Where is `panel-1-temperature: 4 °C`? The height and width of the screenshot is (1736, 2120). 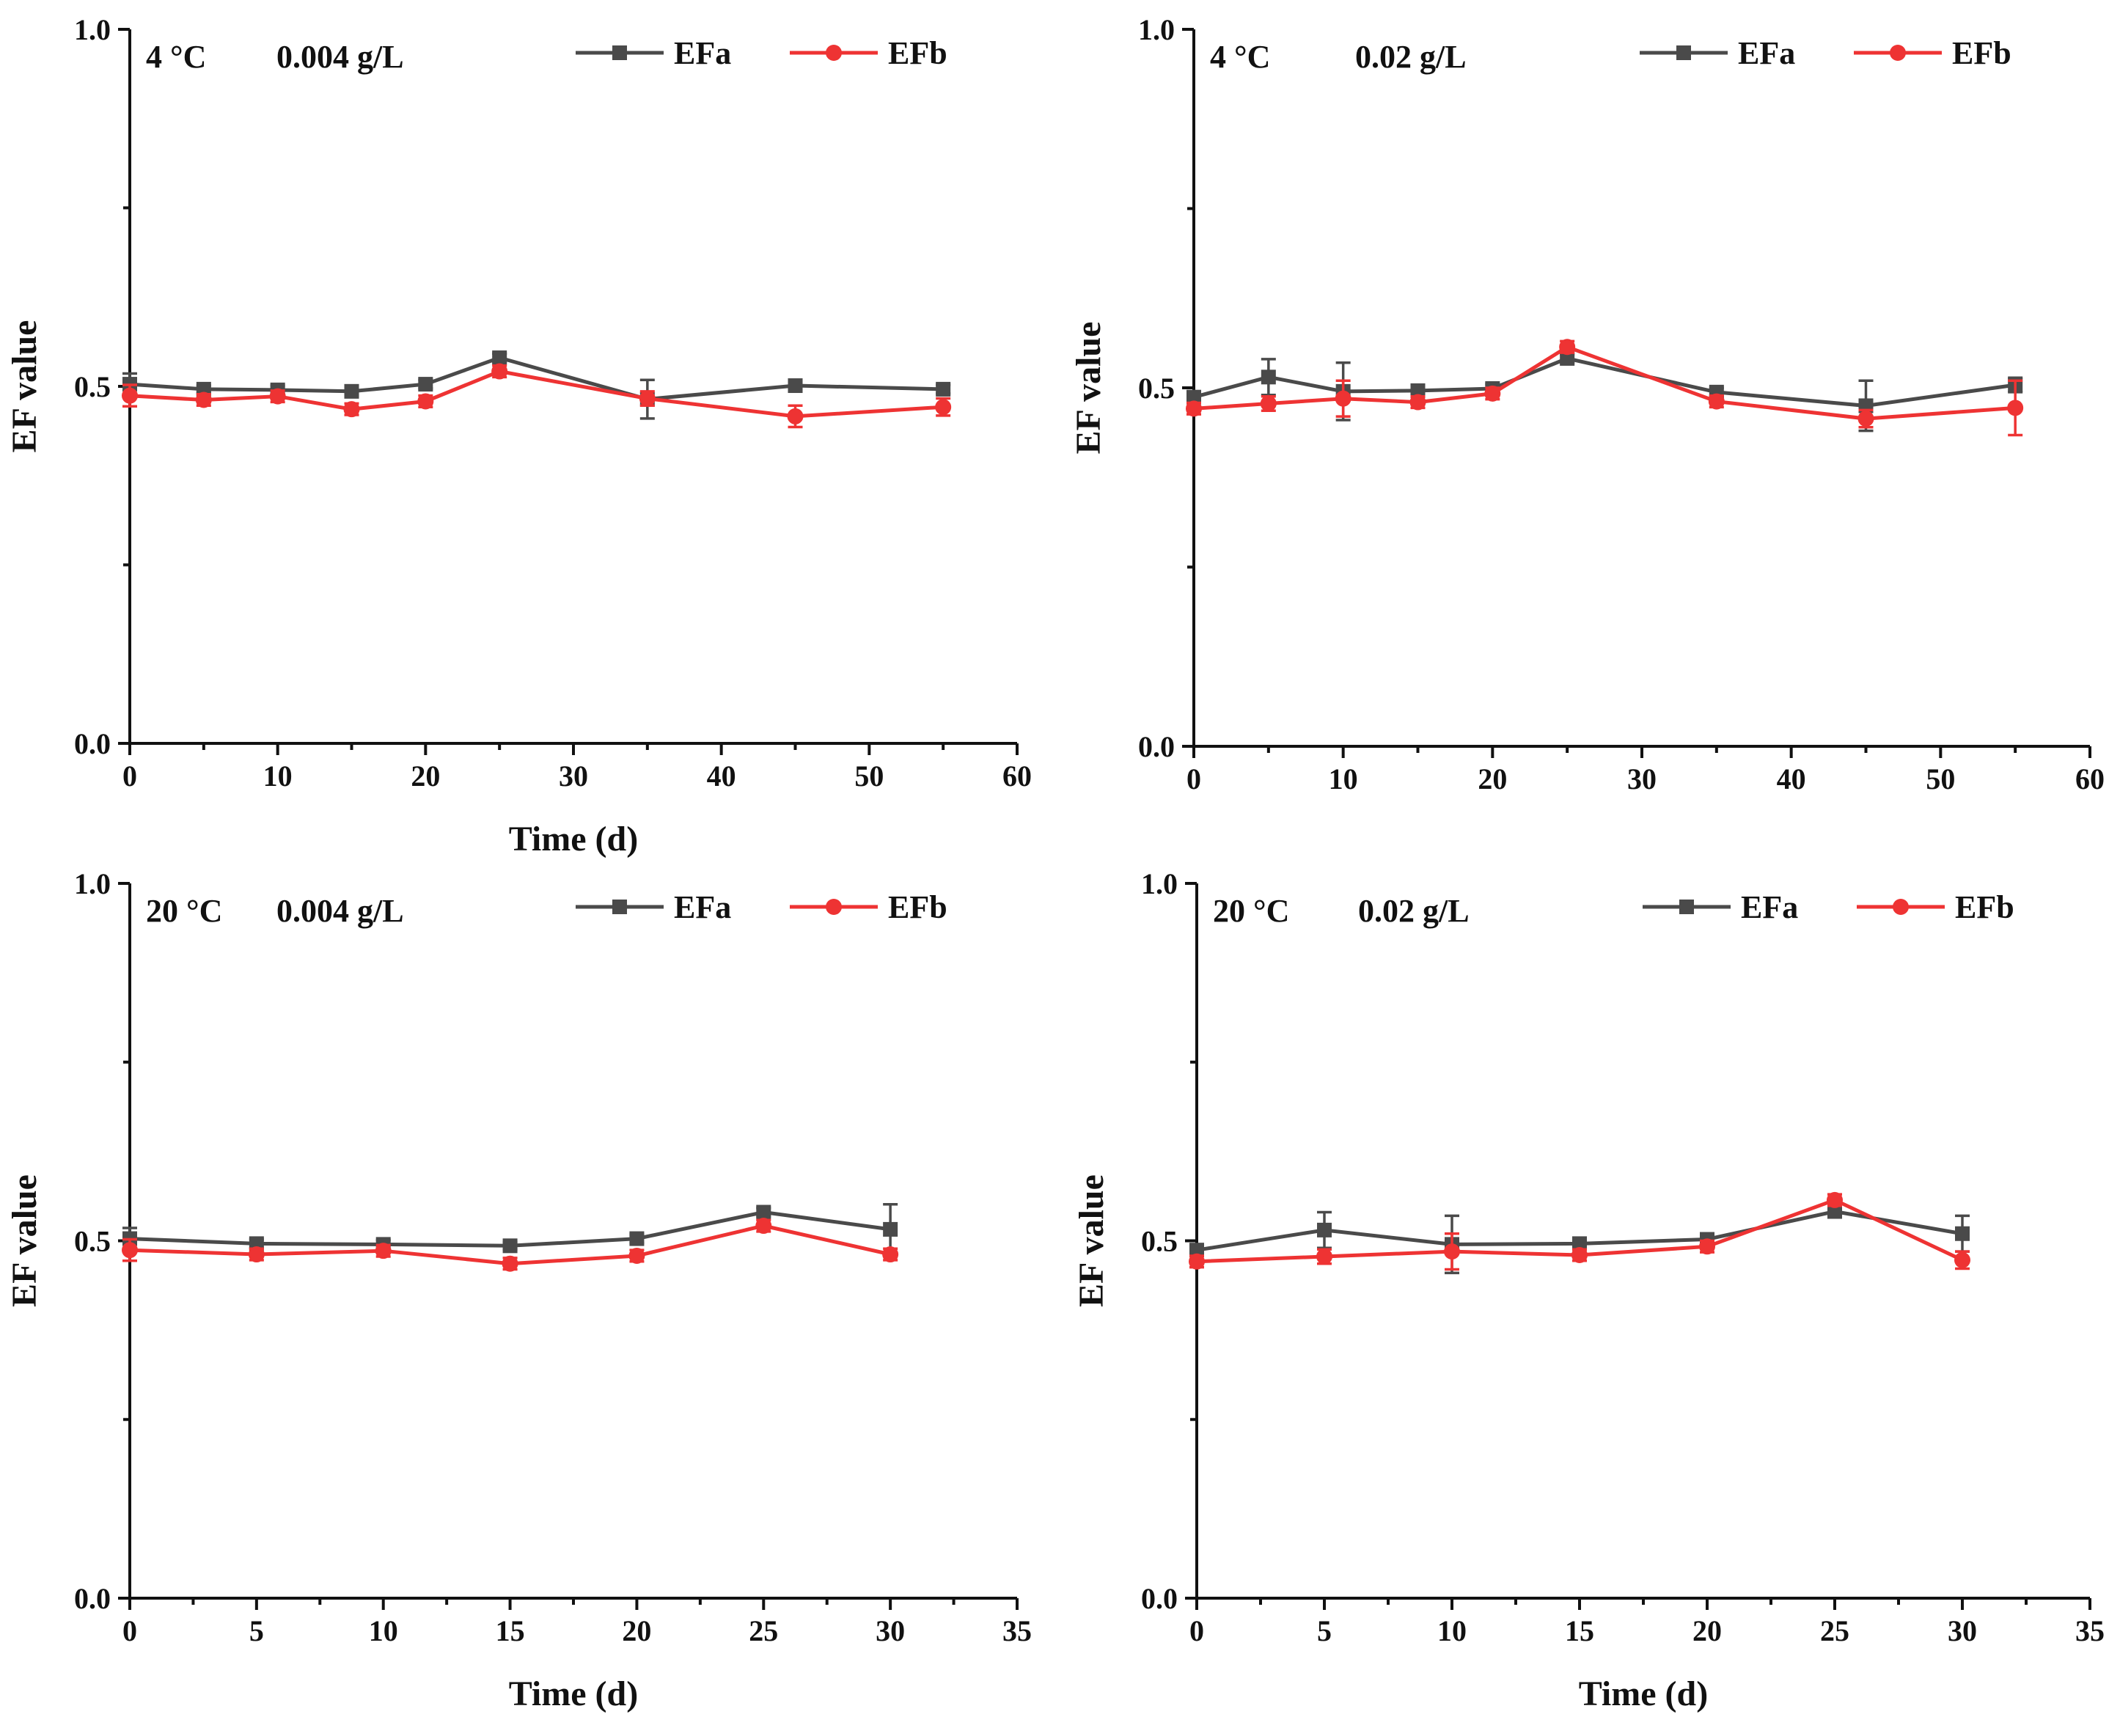 panel-1-temperature: 4 °C is located at coordinates (176, 57).